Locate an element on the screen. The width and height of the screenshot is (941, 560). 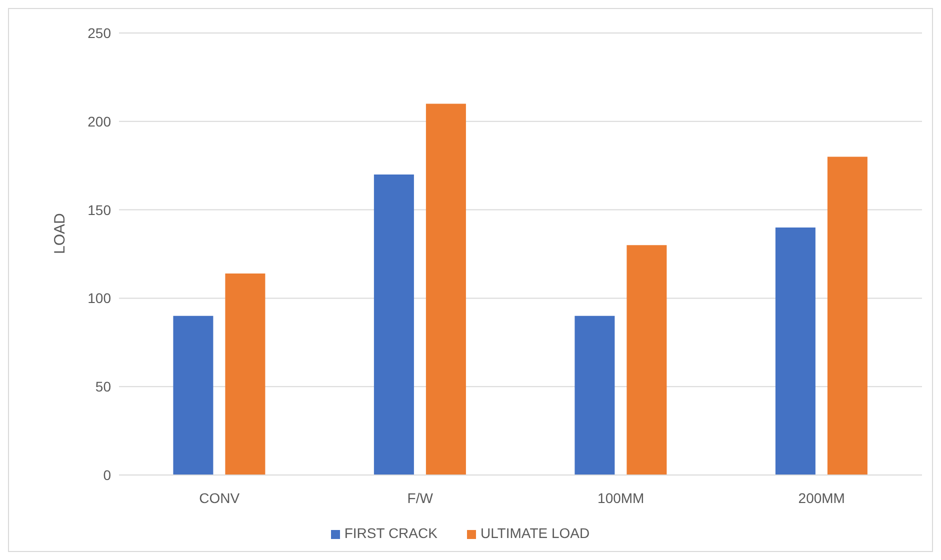
x-tick-label: F/W is located at coordinates (420, 498).